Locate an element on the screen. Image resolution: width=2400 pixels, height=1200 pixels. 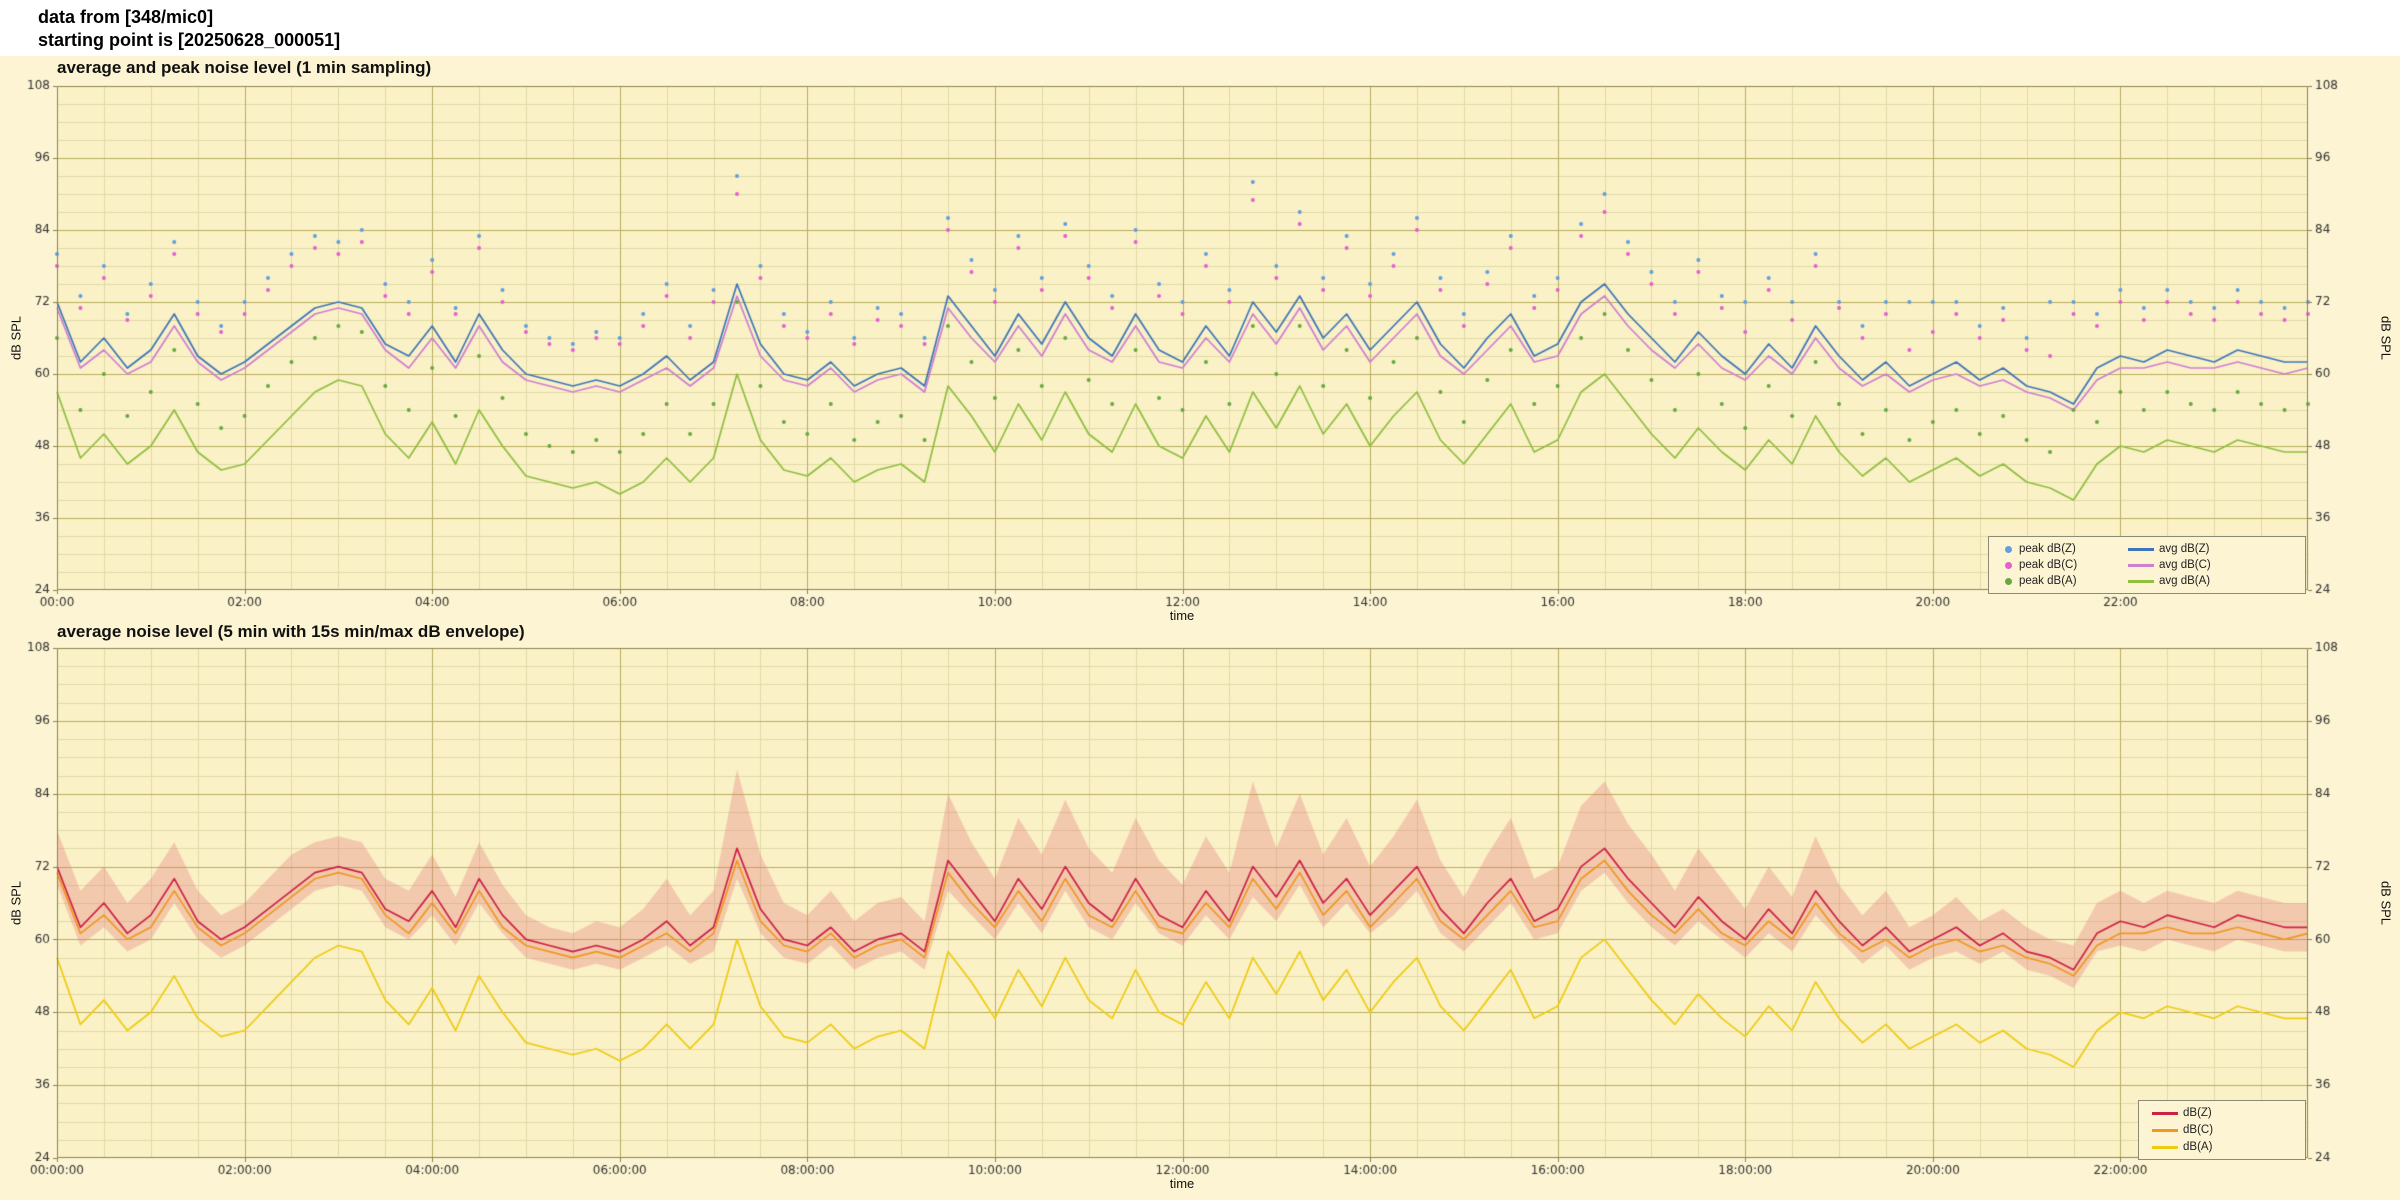
legend-label-dbc: dB(C) is located at coordinates (2198, 1130).